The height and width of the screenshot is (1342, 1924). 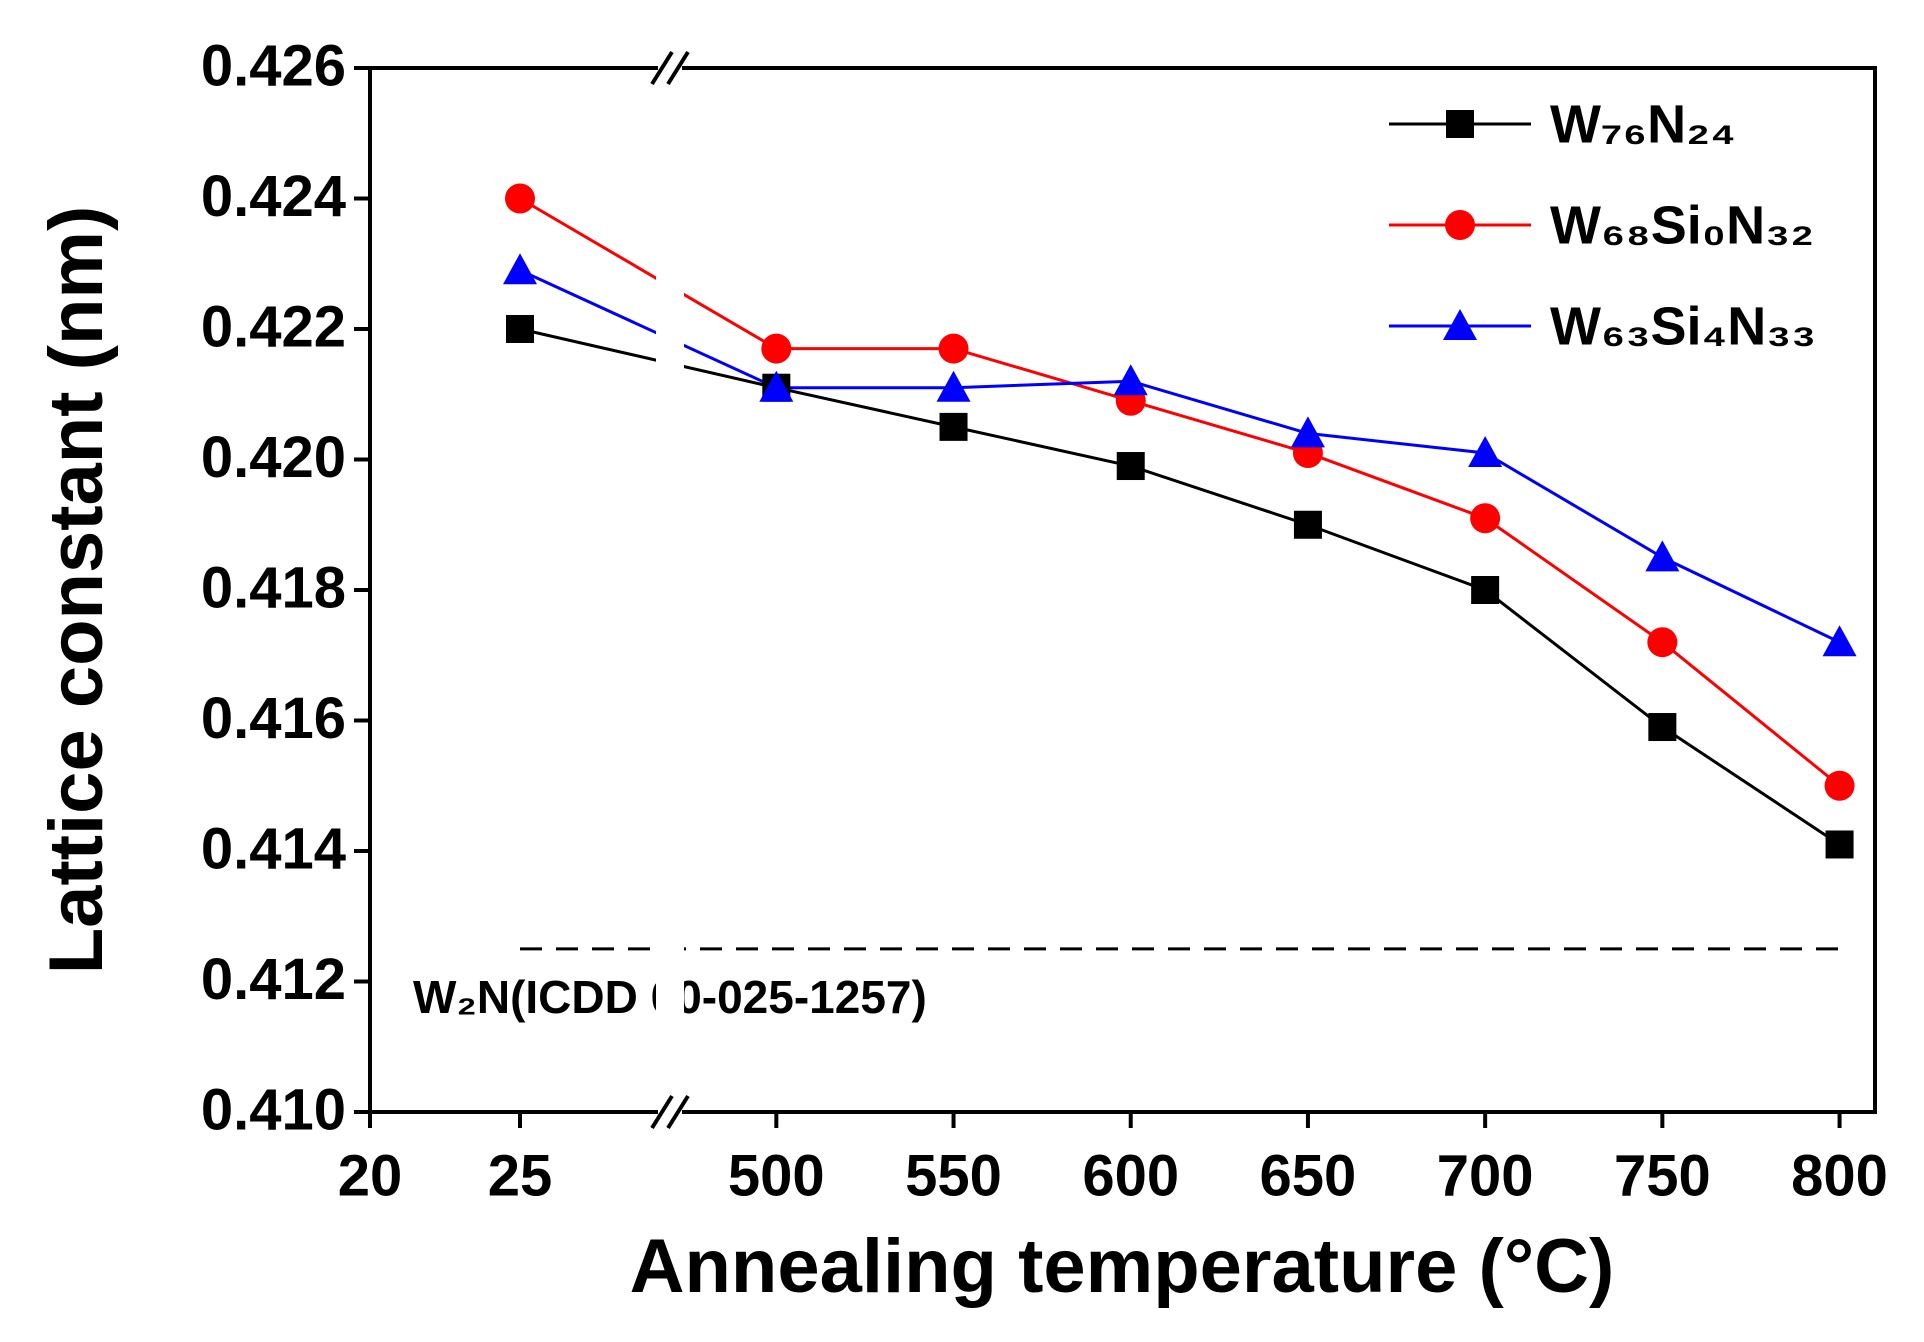 What do you see at coordinates (273, 587) in the screenshot?
I see `y-tick-label: 0.418` at bounding box center [273, 587].